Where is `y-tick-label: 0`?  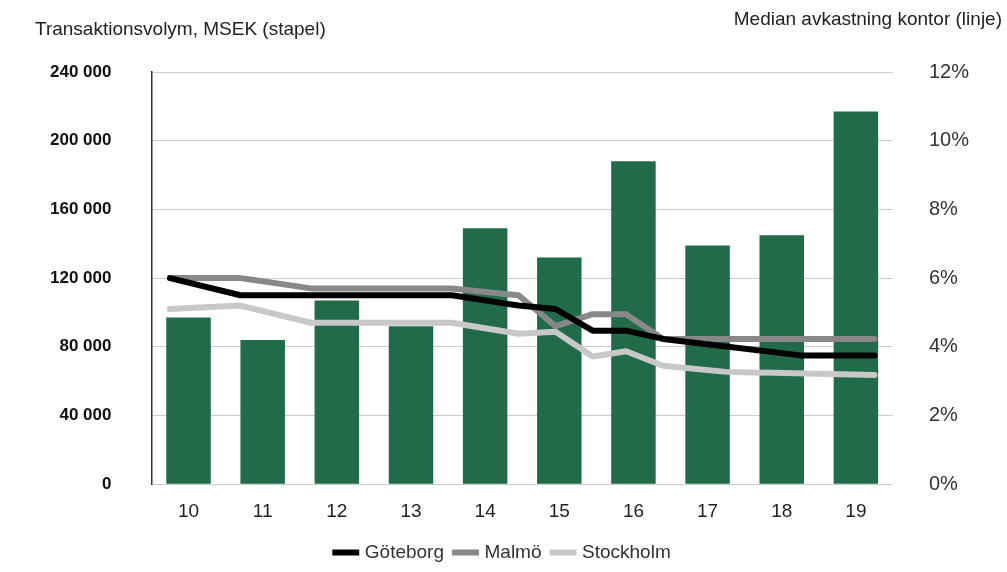 y-tick-label: 0 is located at coordinates (106, 483).